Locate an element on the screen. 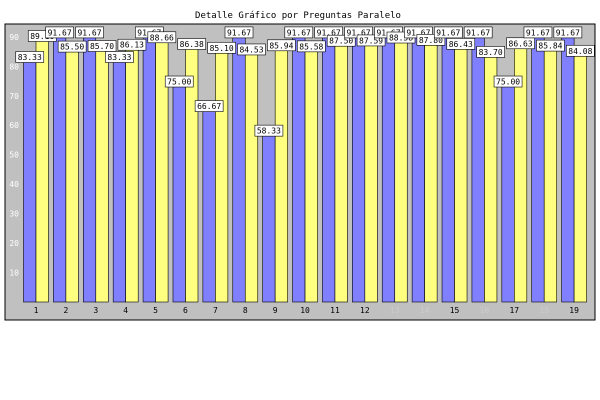  x-tick-label: 12 is located at coordinates (365, 310).